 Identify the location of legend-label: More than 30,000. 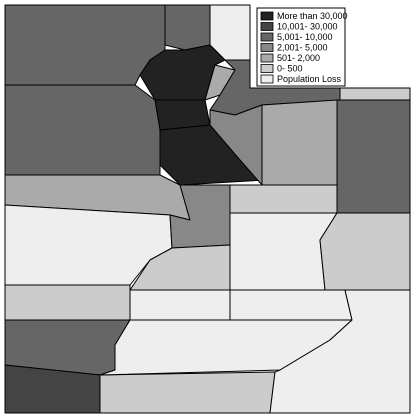
(312, 16).